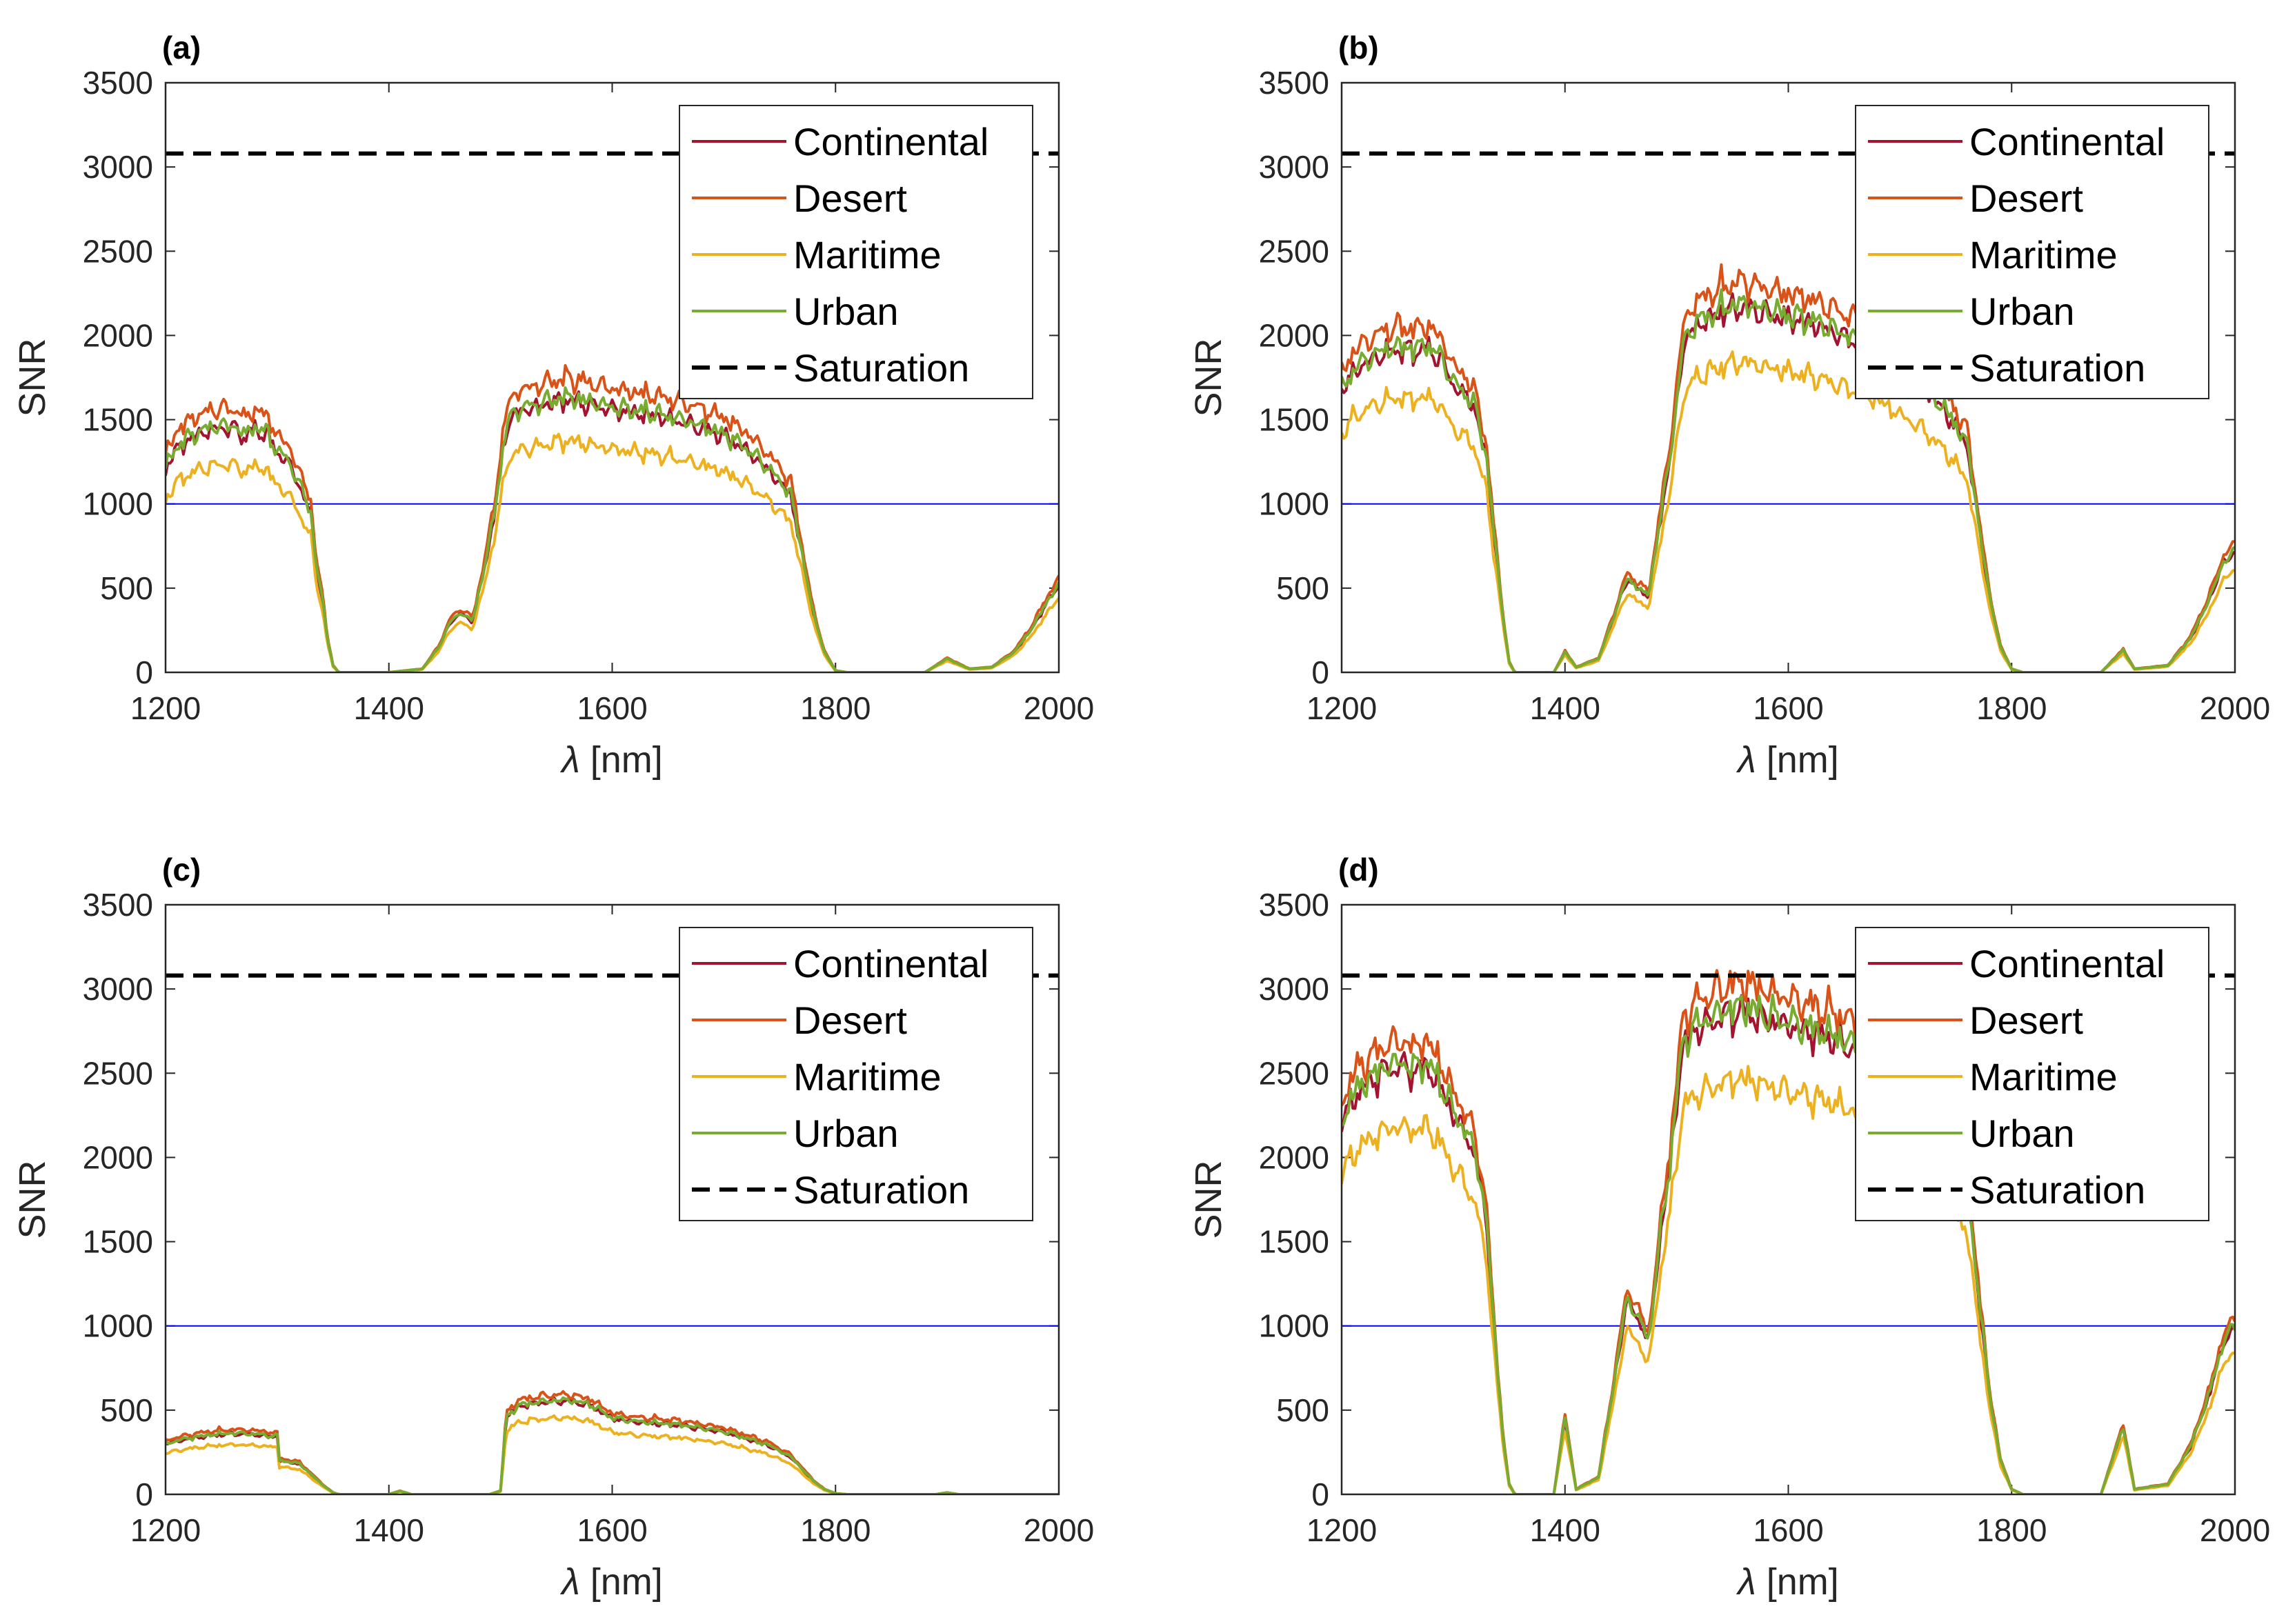 This screenshot has height=1624, width=2286. Describe the element at coordinates (181, 870) in the screenshot. I see `panel-label: (c)` at that location.